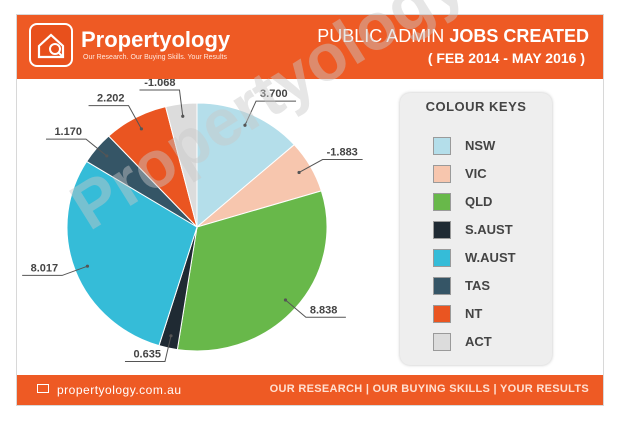 This screenshot has width=620, height=425. Describe the element at coordinates (119, 390) in the screenshot. I see `footer-website: propertyology.com.au` at that location.